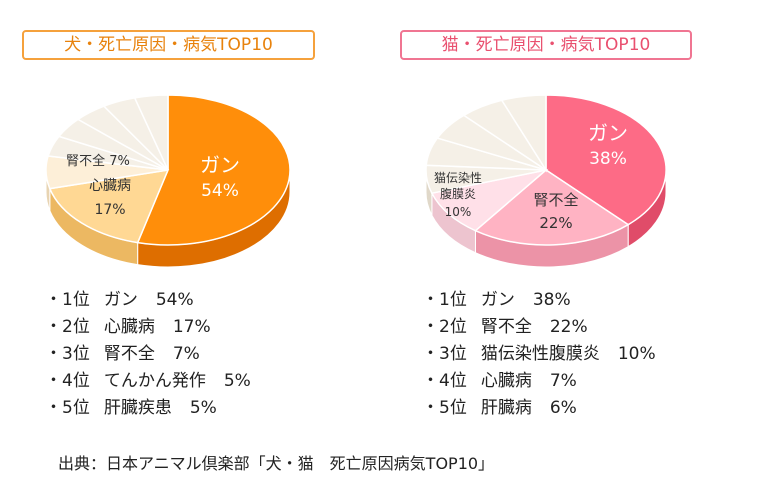  I want to click on dog-rank-item: ・5位 肝臓疾患 5%, so click(131, 408).